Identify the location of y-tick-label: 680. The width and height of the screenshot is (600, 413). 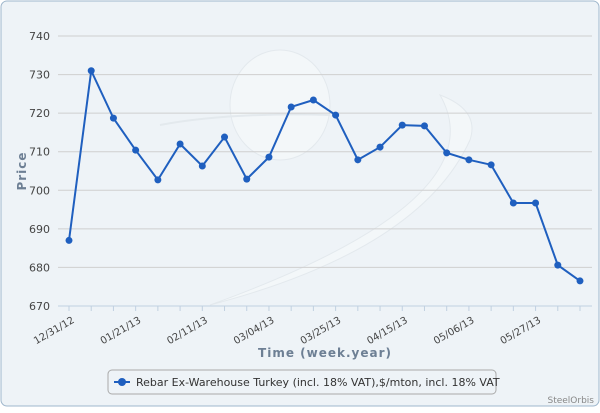
(39, 267).